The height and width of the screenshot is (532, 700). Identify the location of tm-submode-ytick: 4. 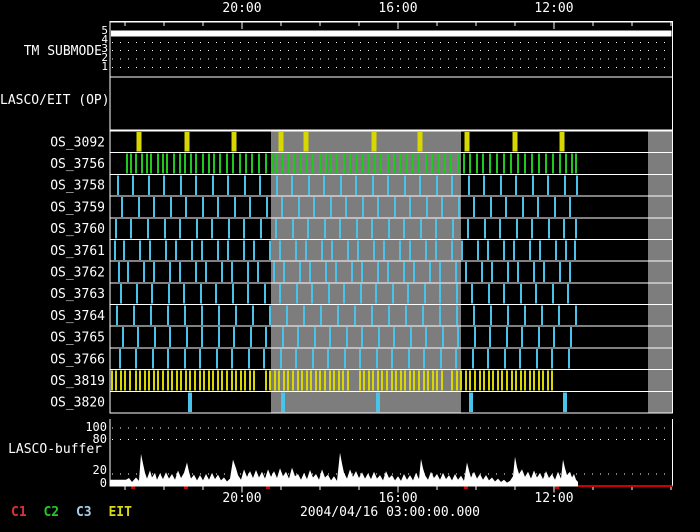
(104, 39).